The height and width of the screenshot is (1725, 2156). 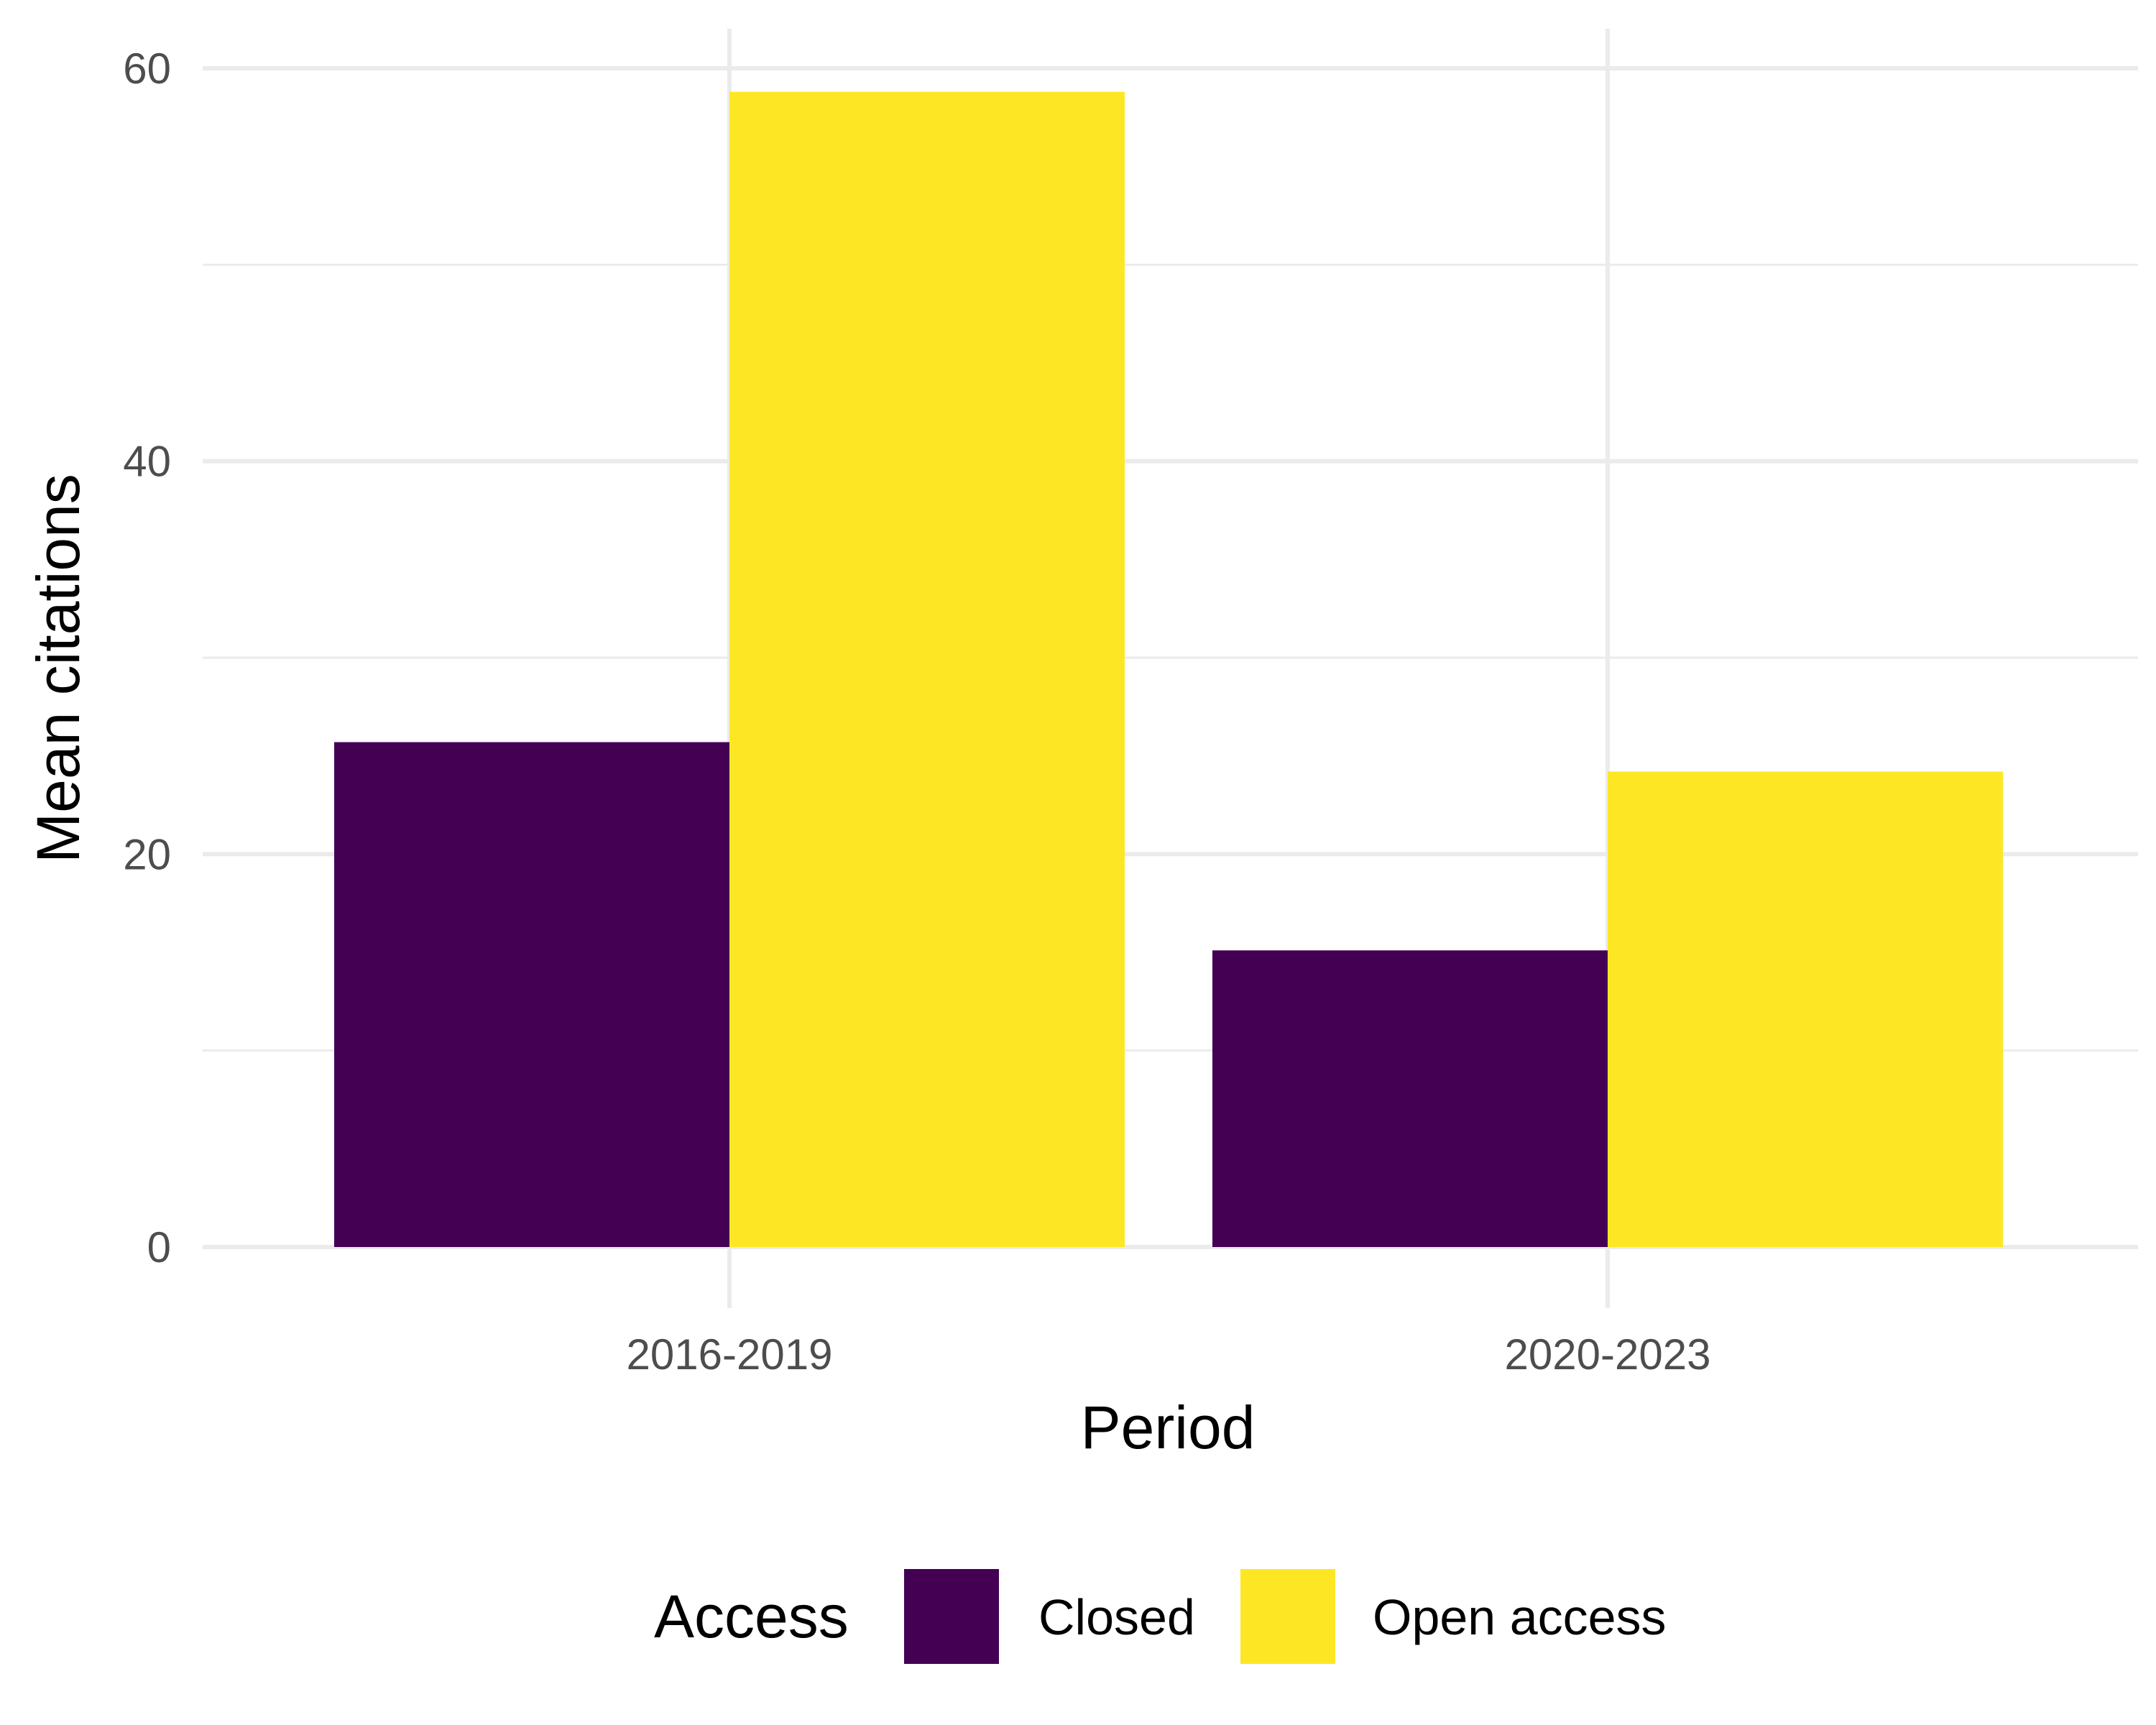 I want to click on bar-open-access-2016-2019, so click(x=927, y=669).